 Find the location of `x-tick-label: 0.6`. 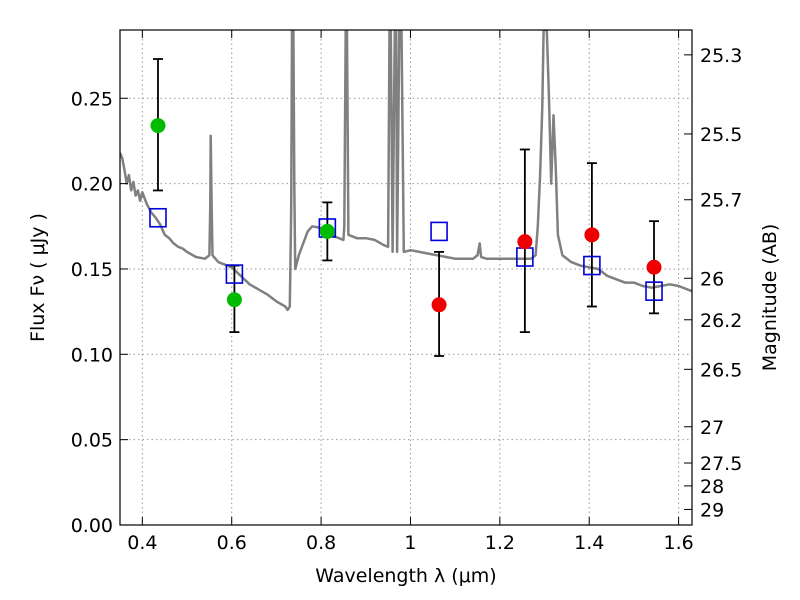

x-tick-label: 0.6 is located at coordinates (232, 543).